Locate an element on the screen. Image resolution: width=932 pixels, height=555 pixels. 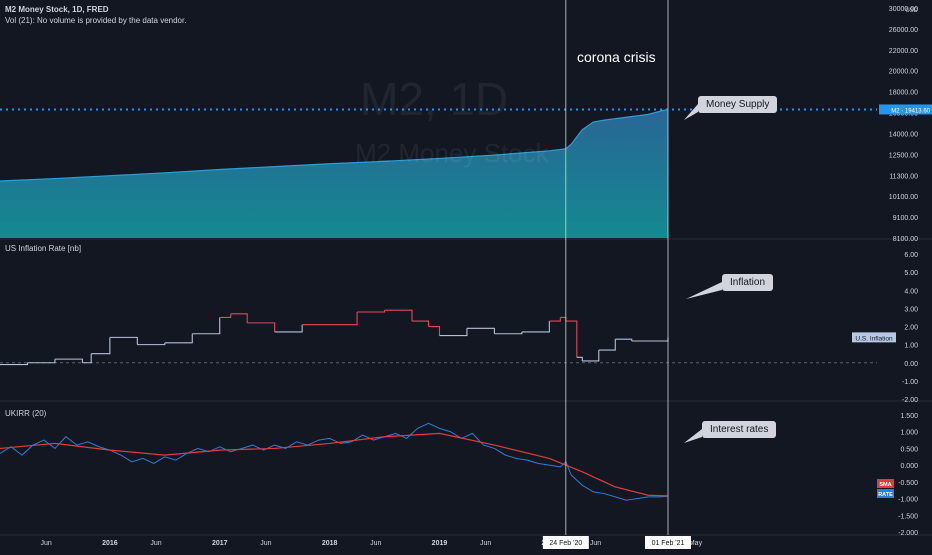
badge-sma-text: SMA is located at coordinates (885, 485).